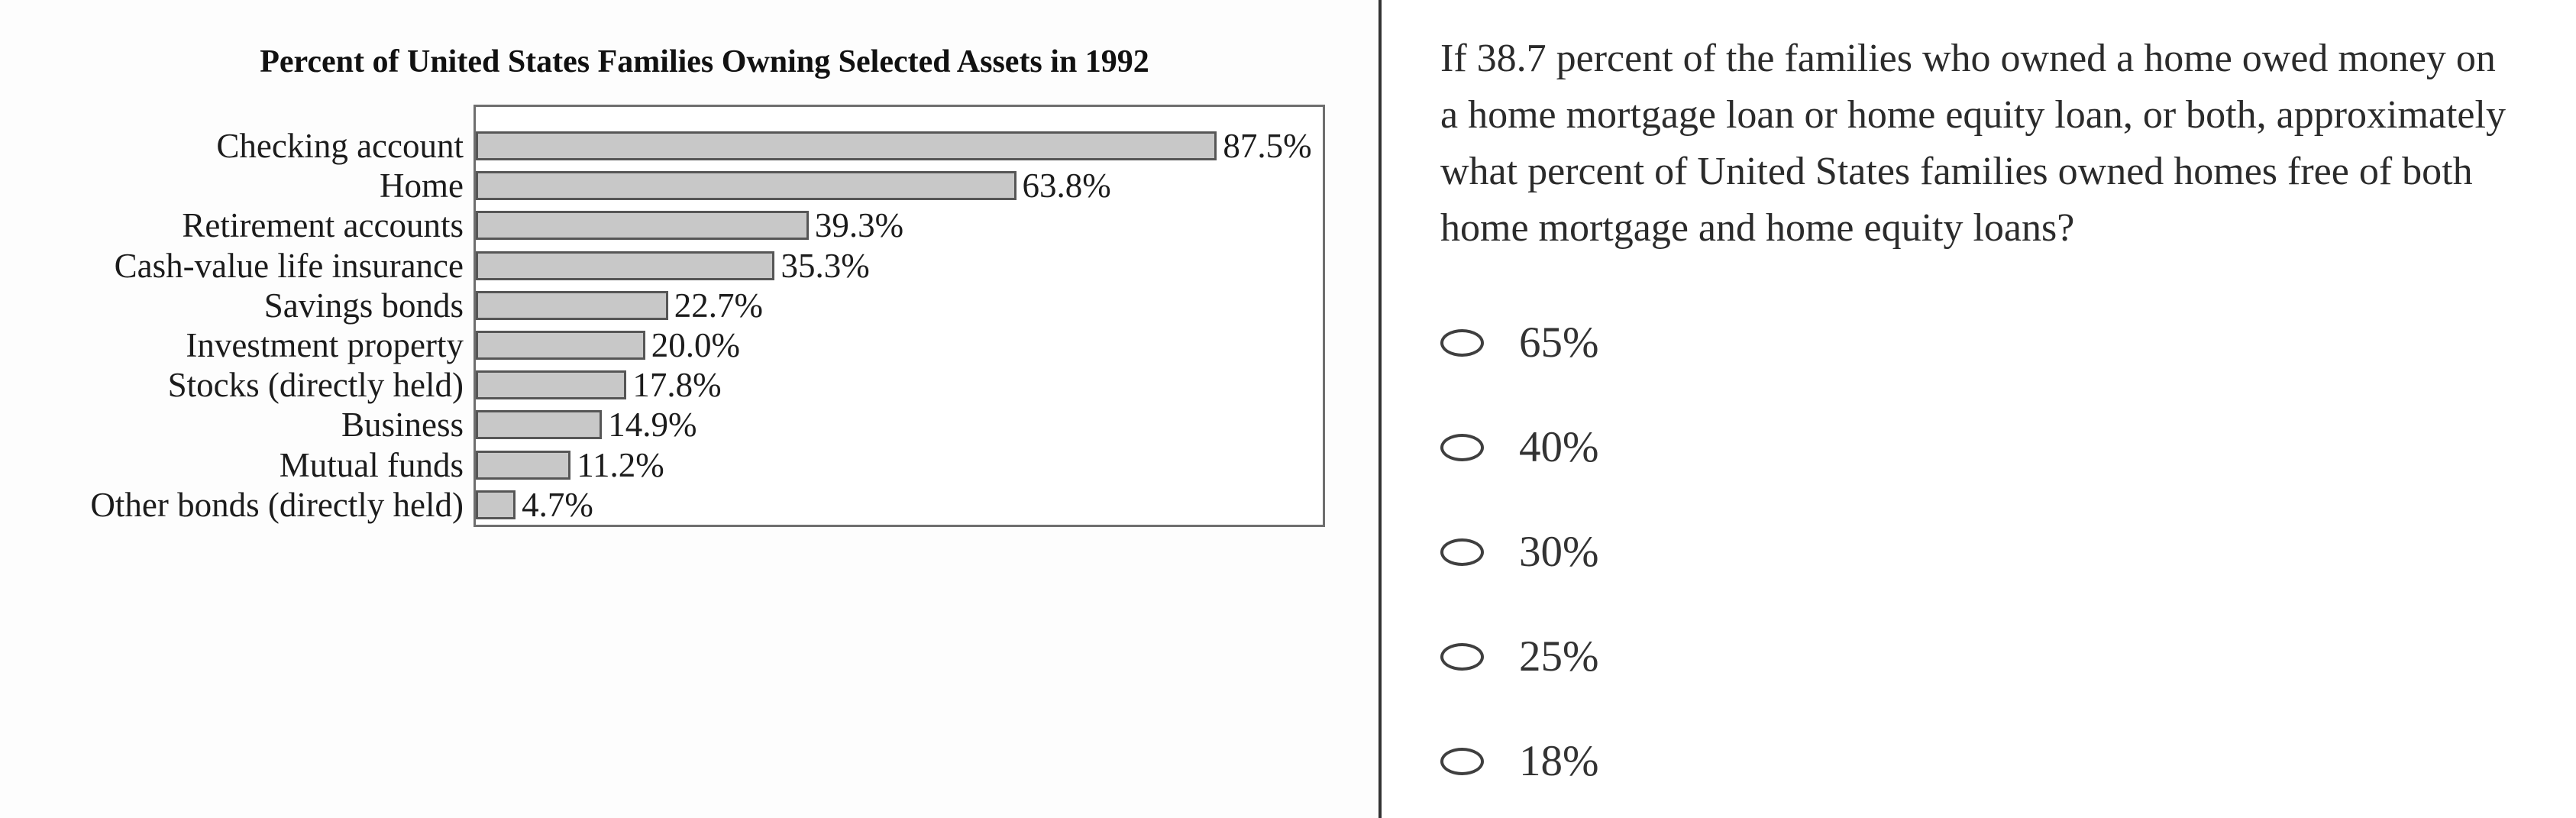 This screenshot has width=2576, height=818. I want to click on panel-divider, so click(1380, 409).